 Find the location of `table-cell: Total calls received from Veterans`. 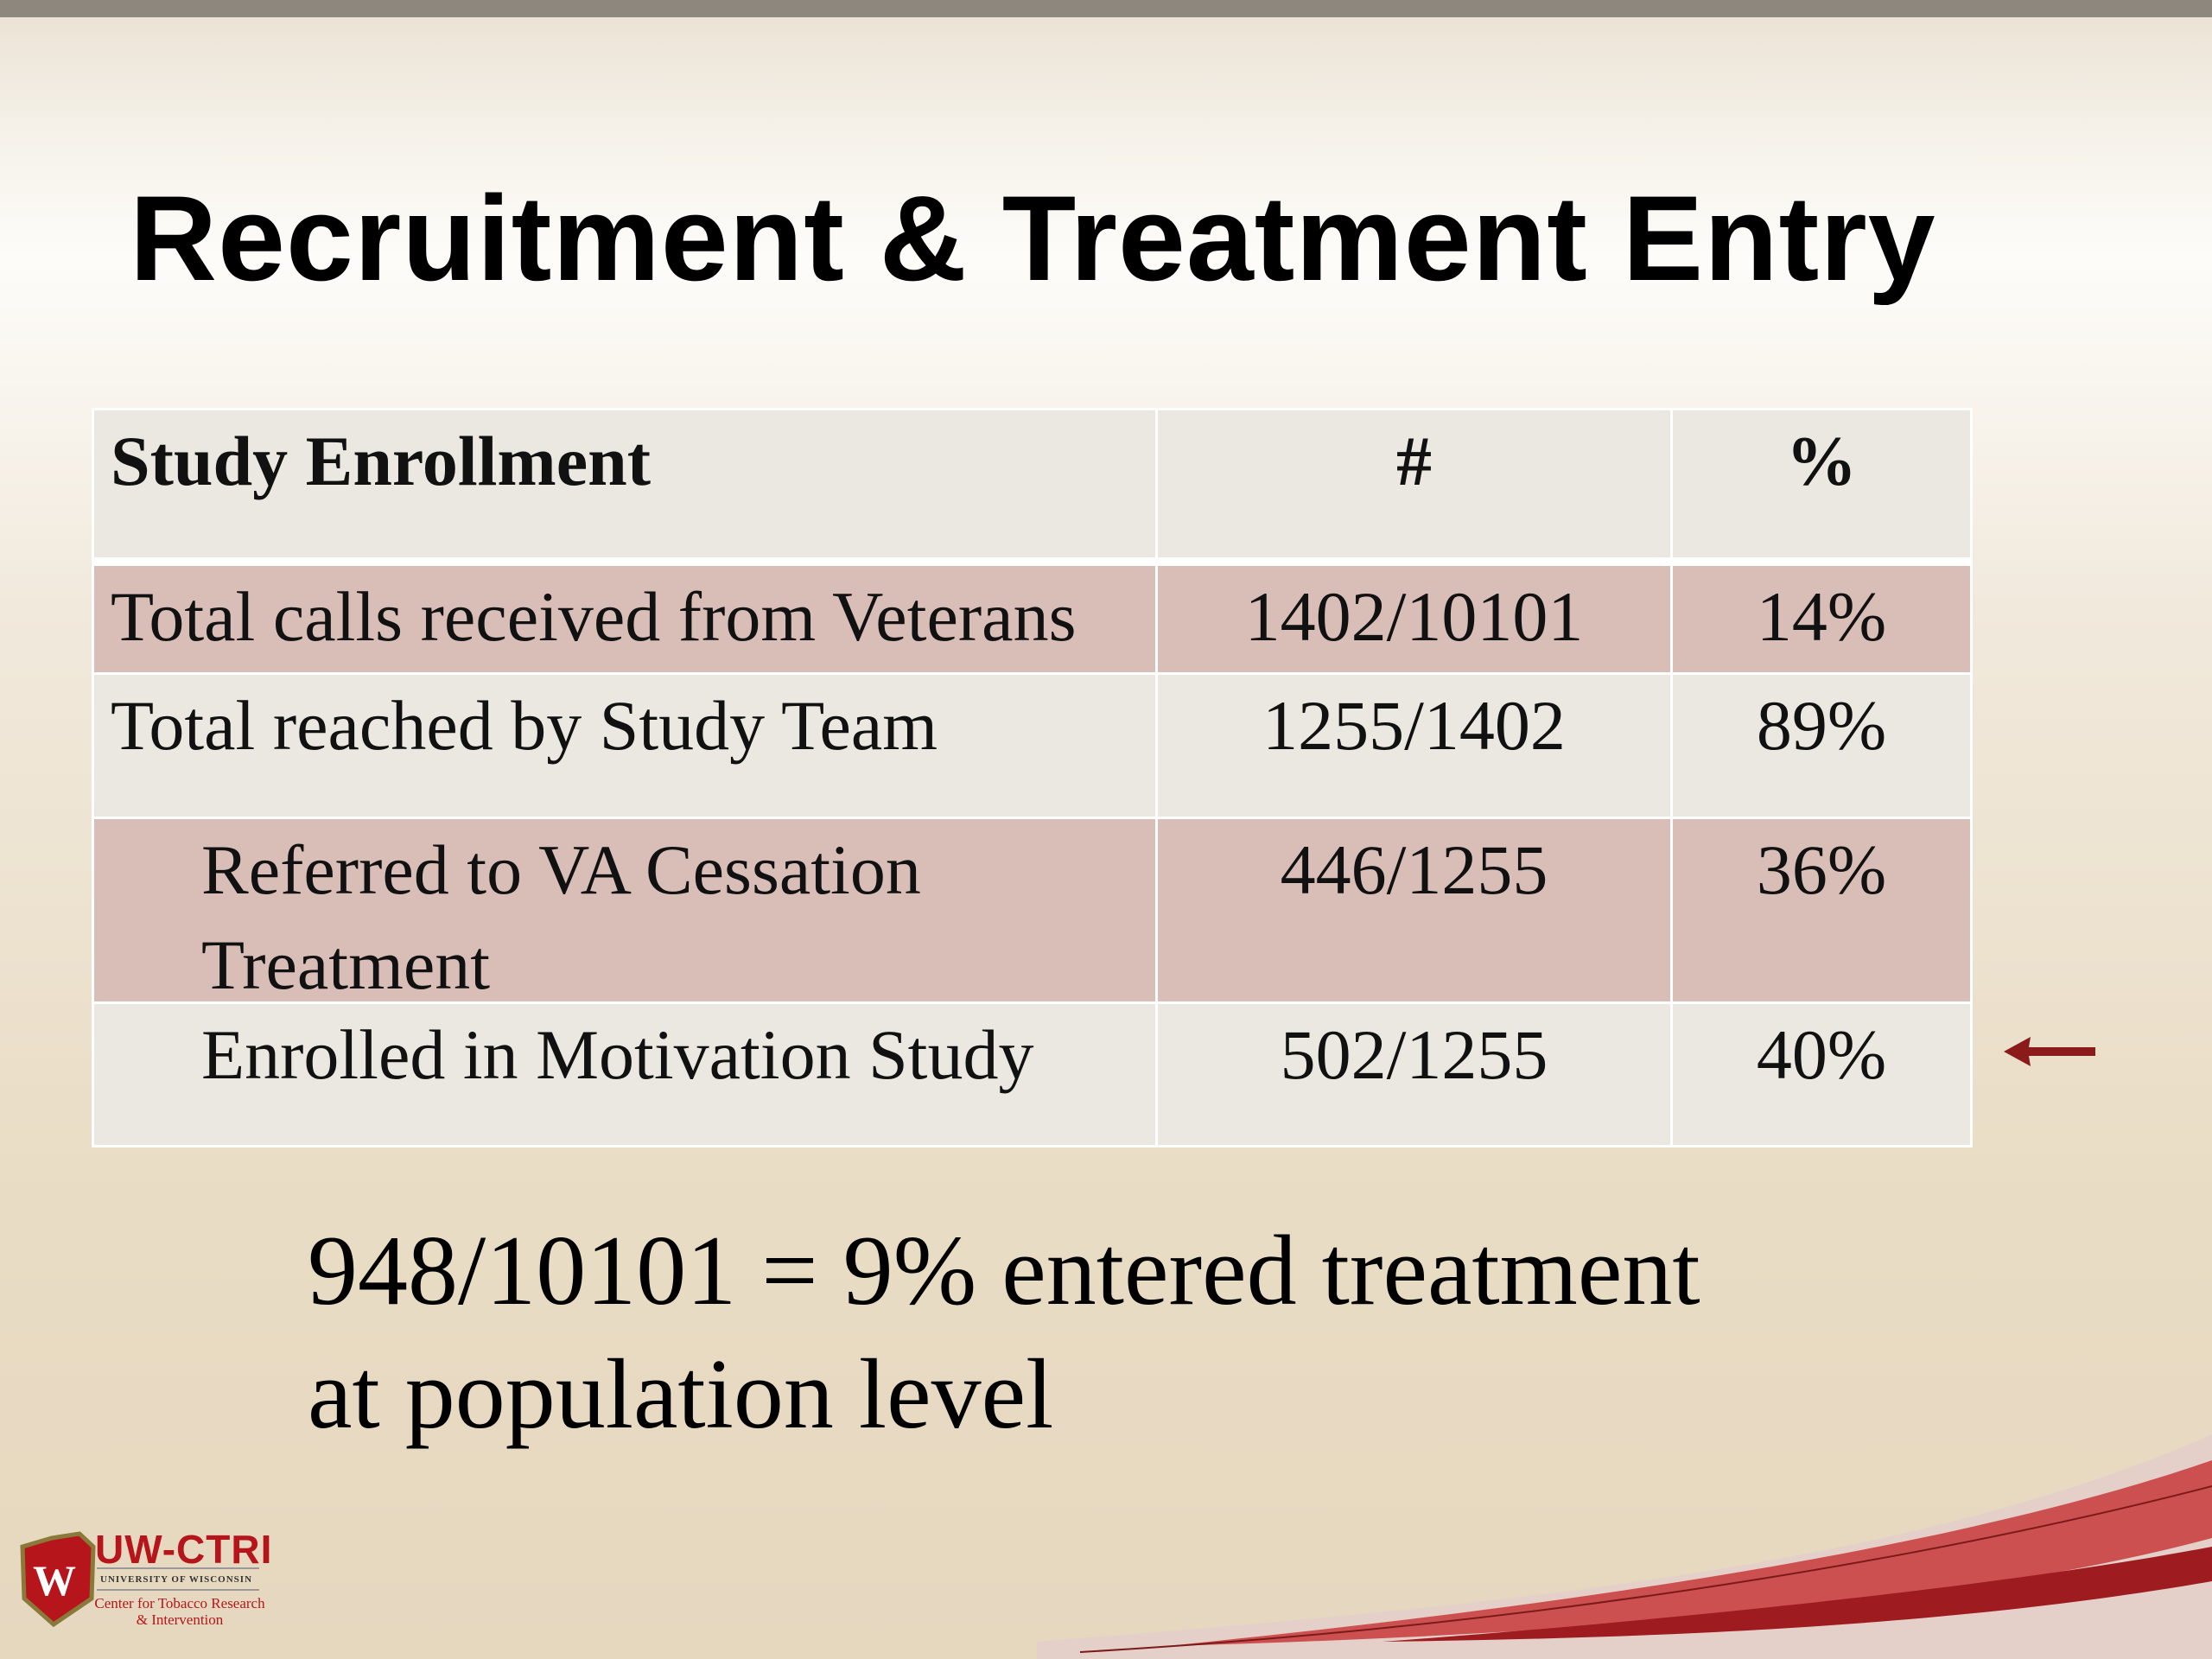

table-cell: Total calls received from Veterans is located at coordinates (624, 619).